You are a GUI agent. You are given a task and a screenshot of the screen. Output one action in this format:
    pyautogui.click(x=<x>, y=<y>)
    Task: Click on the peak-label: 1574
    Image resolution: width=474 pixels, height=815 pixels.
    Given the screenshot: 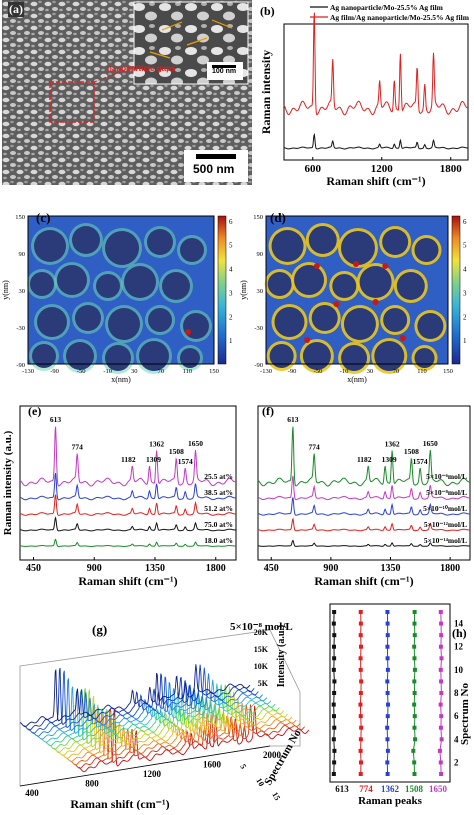 What is the action you would take?
    pyautogui.click(x=420, y=461)
    